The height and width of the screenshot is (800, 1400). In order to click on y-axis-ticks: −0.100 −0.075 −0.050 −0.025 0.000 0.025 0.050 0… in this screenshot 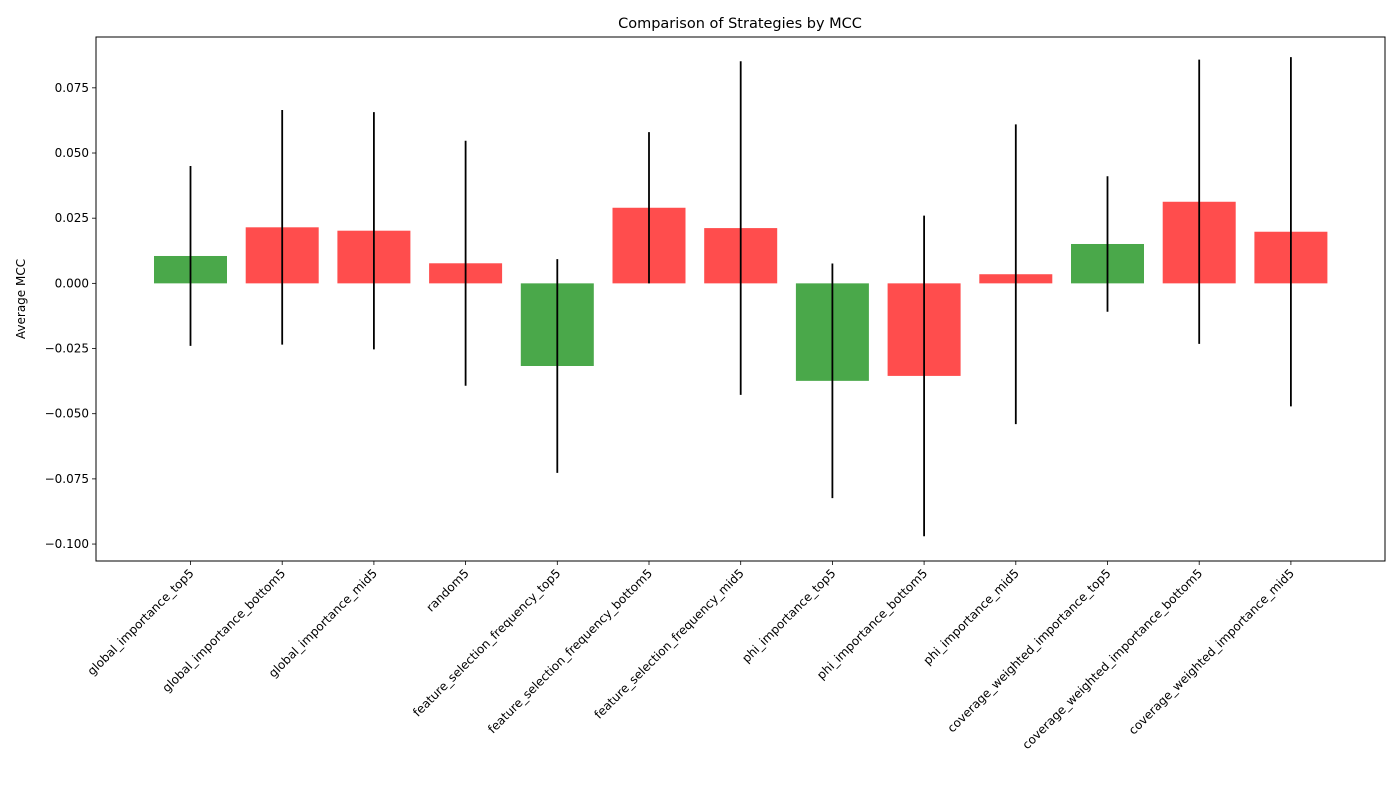, I will do `click(70, 316)`.